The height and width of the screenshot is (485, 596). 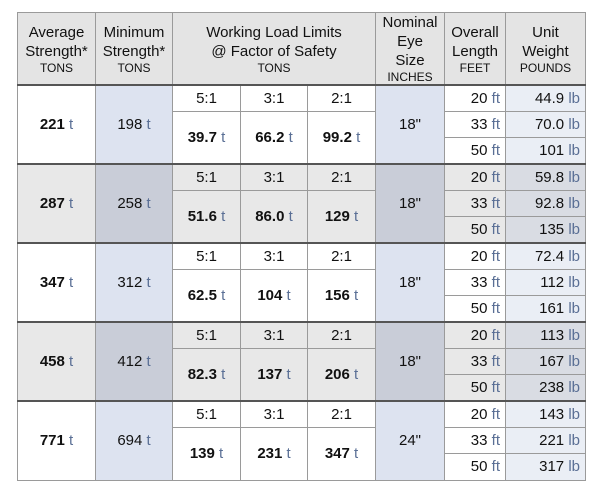 I want to click on value: 104, so click(x=270, y=295).